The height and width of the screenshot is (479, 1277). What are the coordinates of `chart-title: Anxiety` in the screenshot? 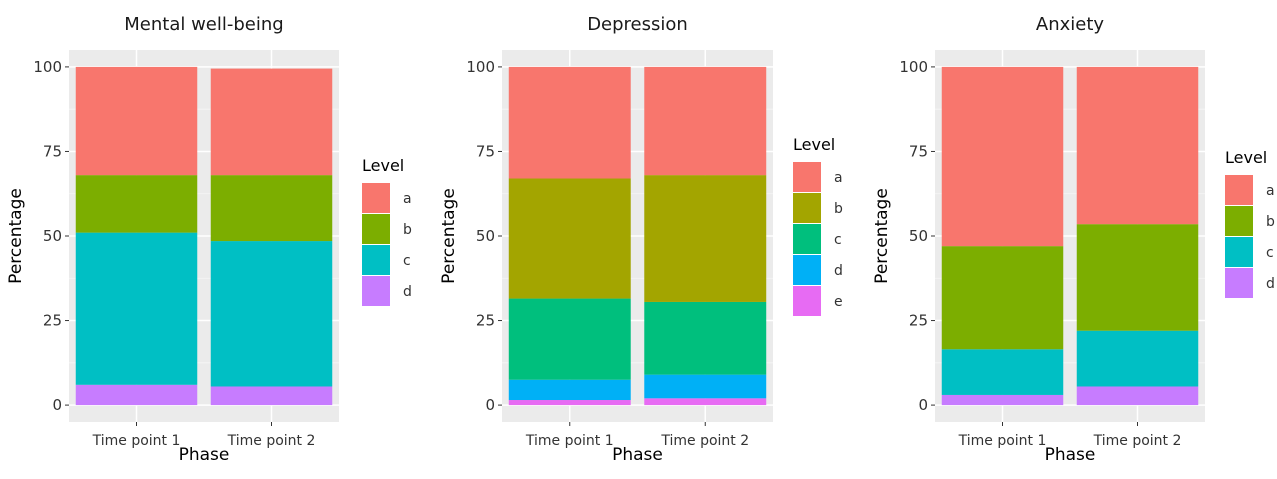 It's located at (1070, 24).